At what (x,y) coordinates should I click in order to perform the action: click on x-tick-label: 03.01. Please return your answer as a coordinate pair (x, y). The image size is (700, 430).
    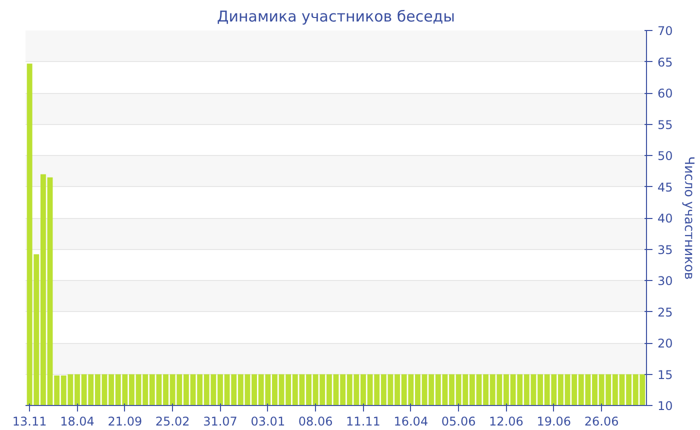
    Looking at the image, I should click on (268, 421).